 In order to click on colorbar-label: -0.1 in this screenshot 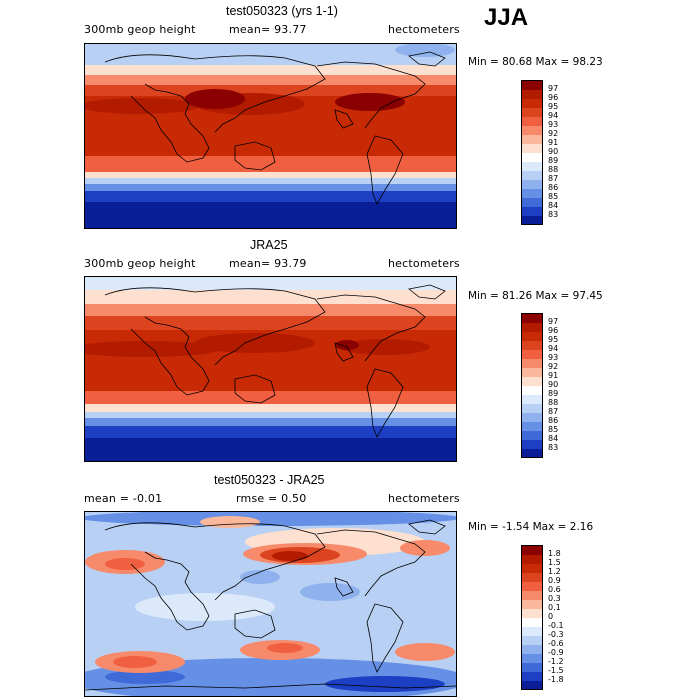, I will do `click(556, 625)`.